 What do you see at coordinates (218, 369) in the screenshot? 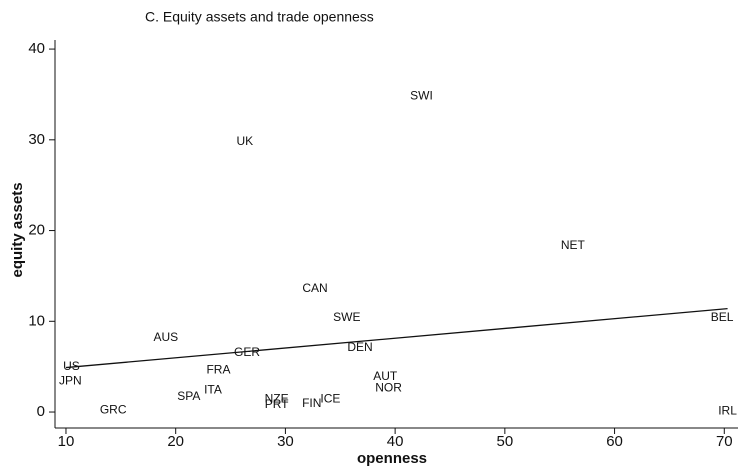
I see `point-label: FRA` at bounding box center [218, 369].